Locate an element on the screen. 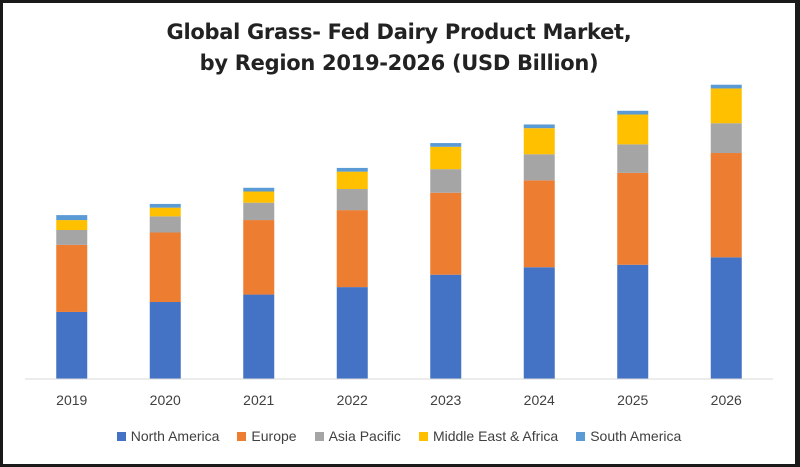  x-tick-label-2023: 2023 is located at coordinates (445, 400).